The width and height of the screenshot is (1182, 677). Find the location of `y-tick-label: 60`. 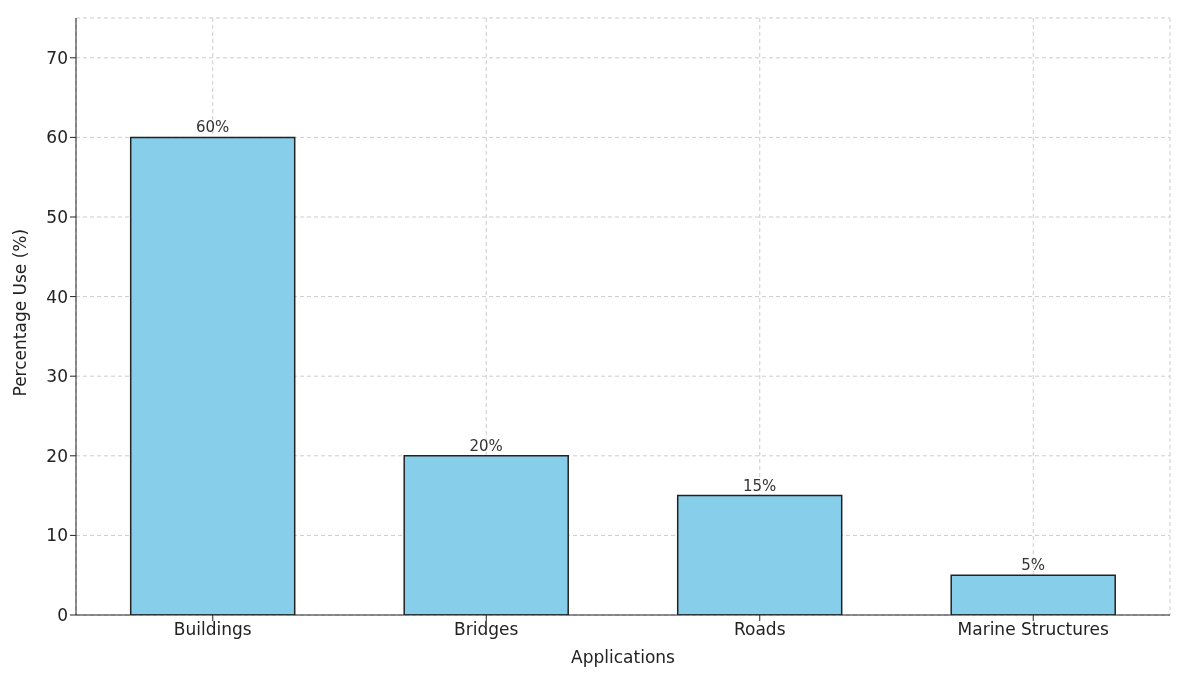

y-tick-label: 60 is located at coordinates (57, 137).